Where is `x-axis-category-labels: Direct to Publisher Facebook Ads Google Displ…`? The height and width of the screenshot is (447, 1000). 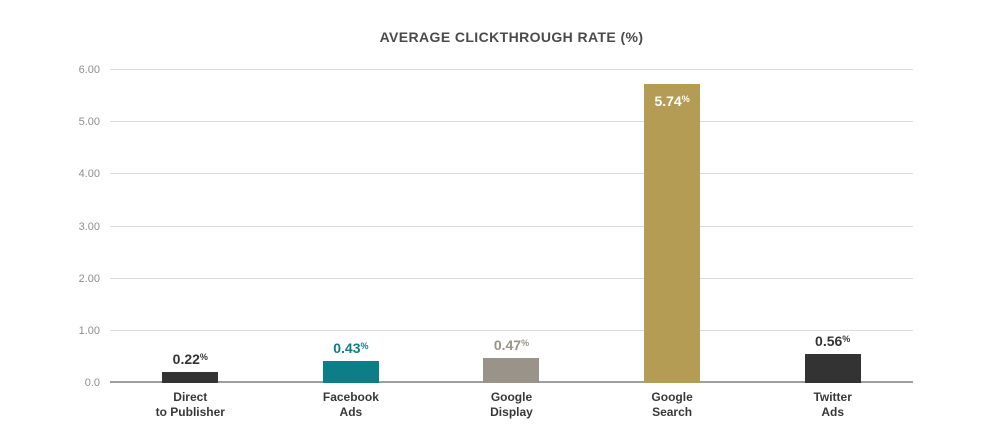
x-axis-category-labels: Direct to Publisher Facebook Ads Google Displ… is located at coordinates (511, 405).